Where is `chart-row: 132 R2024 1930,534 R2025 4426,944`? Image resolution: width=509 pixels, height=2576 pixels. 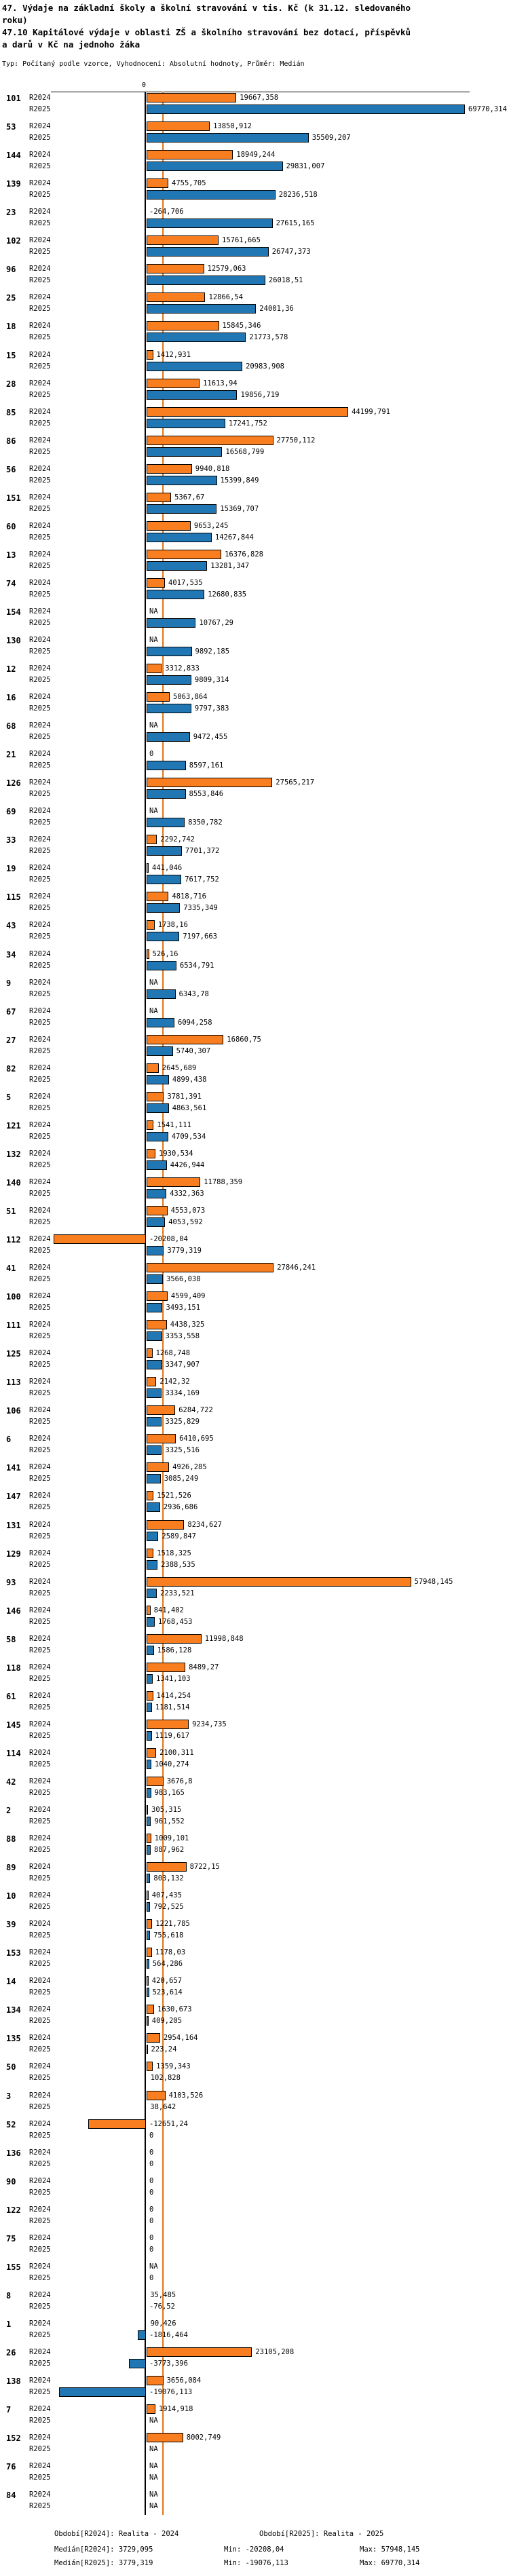 chart-row: 132 R2024 1930,534 R2025 4426,944 is located at coordinates (254, 1159).